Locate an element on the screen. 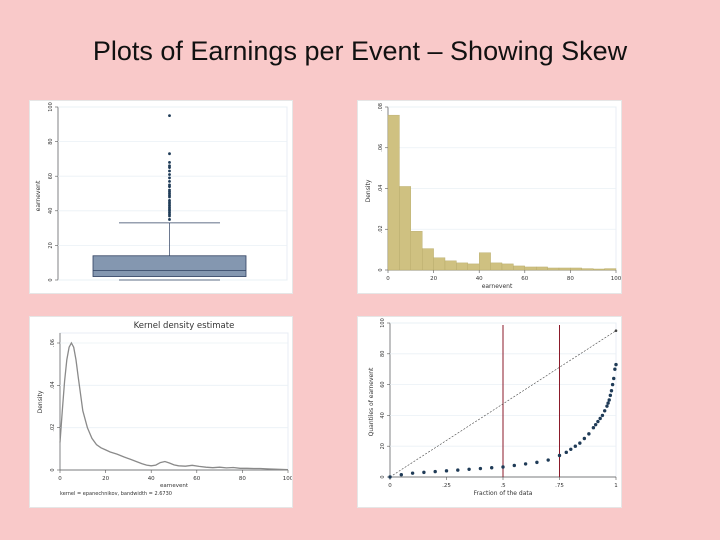 The image size is (720, 540). x-tick-label: 20 is located at coordinates (105, 479).